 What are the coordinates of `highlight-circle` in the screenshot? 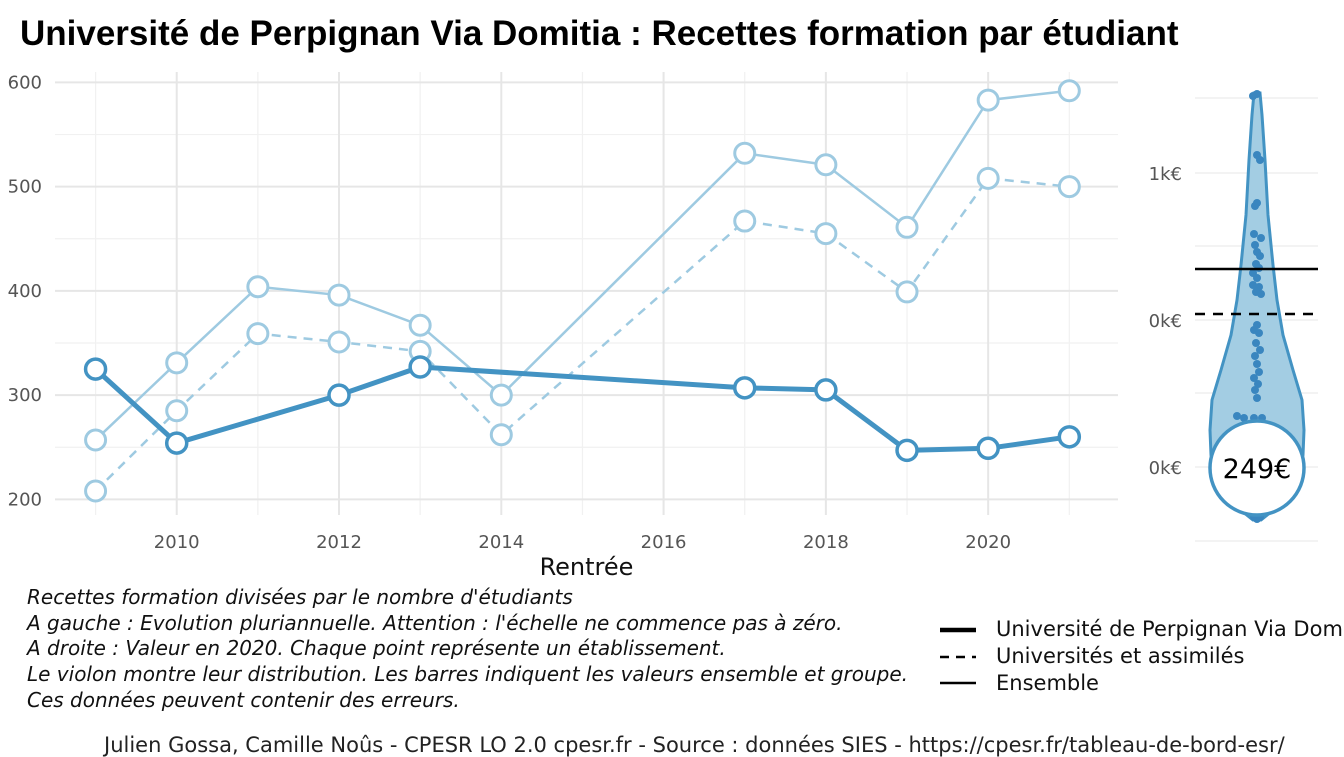 It's located at (1257, 468).